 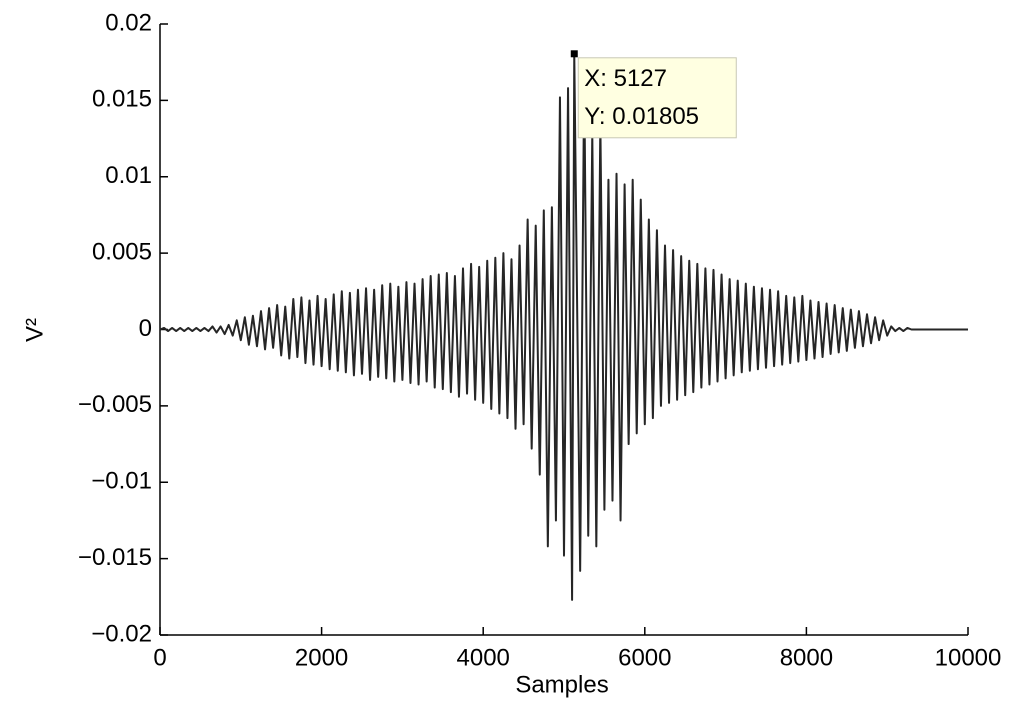 What do you see at coordinates (561, 684) in the screenshot?
I see `x-axis-label: Samples` at bounding box center [561, 684].